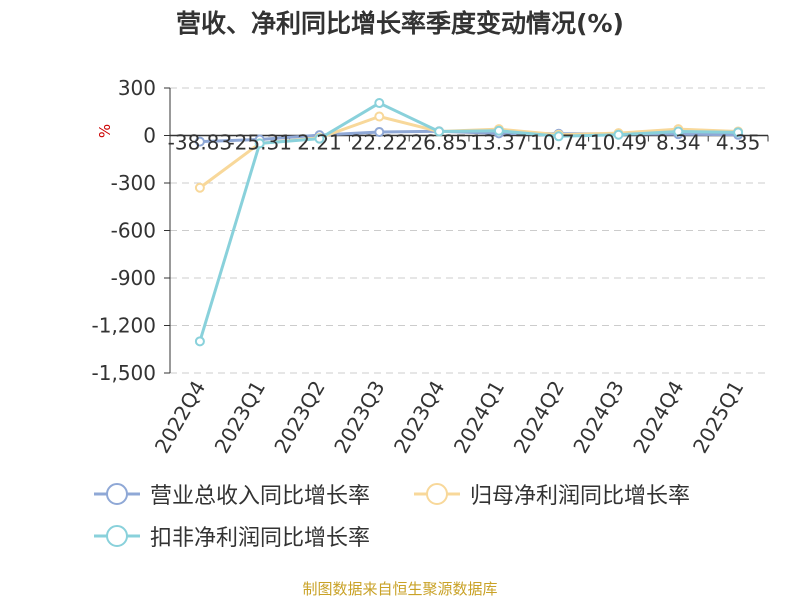 This screenshot has height=600, width=800. What do you see at coordinates (359, 417) in the screenshot?
I see `x-tick-label: 2023Q3` at bounding box center [359, 417].